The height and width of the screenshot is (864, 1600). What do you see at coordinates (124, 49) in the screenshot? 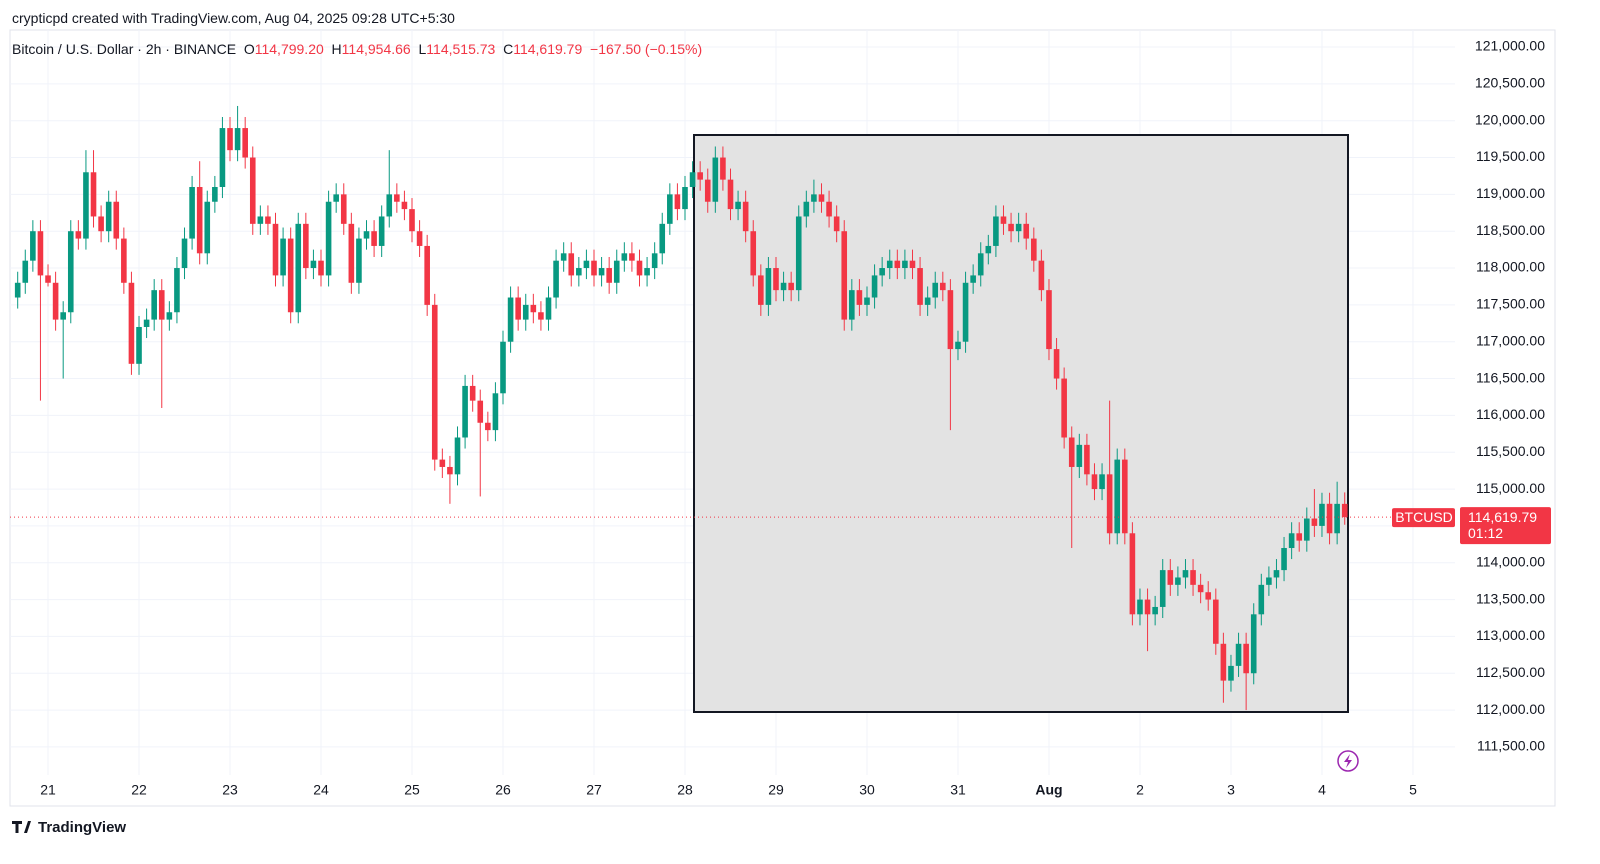
I see `symbol: Bitcoin / U.S. Dollar · 2h · BINANCE` at bounding box center [124, 49].